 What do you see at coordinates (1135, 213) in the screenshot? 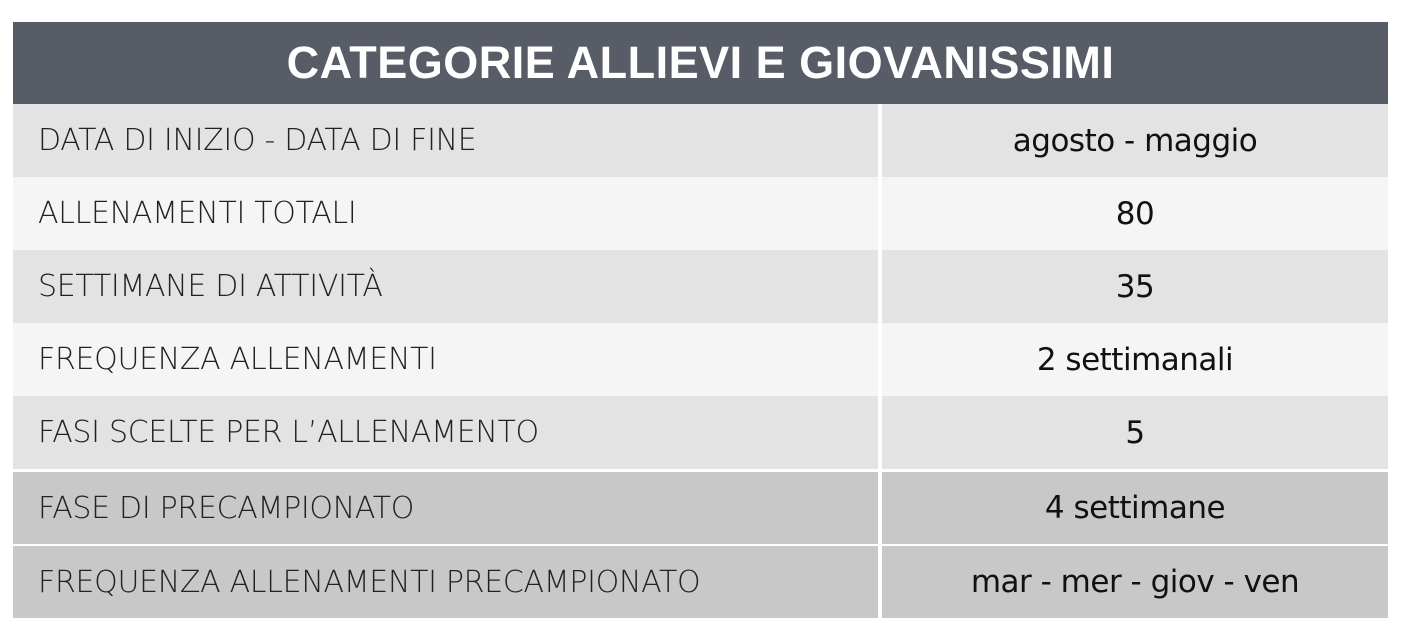
I see `row-value: 80` at bounding box center [1135, 213].